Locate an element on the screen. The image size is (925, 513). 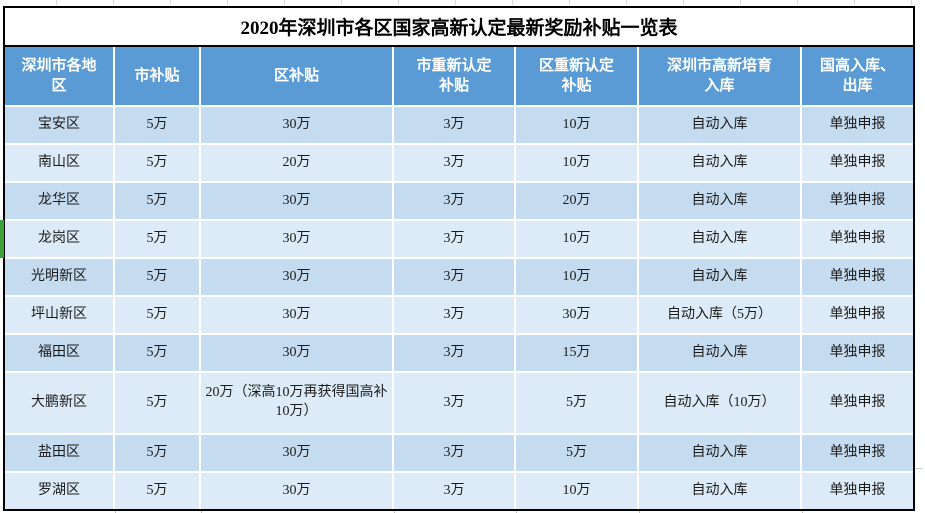
header-city-subsidy: 市补贴 is located at coordinates (157, 76).